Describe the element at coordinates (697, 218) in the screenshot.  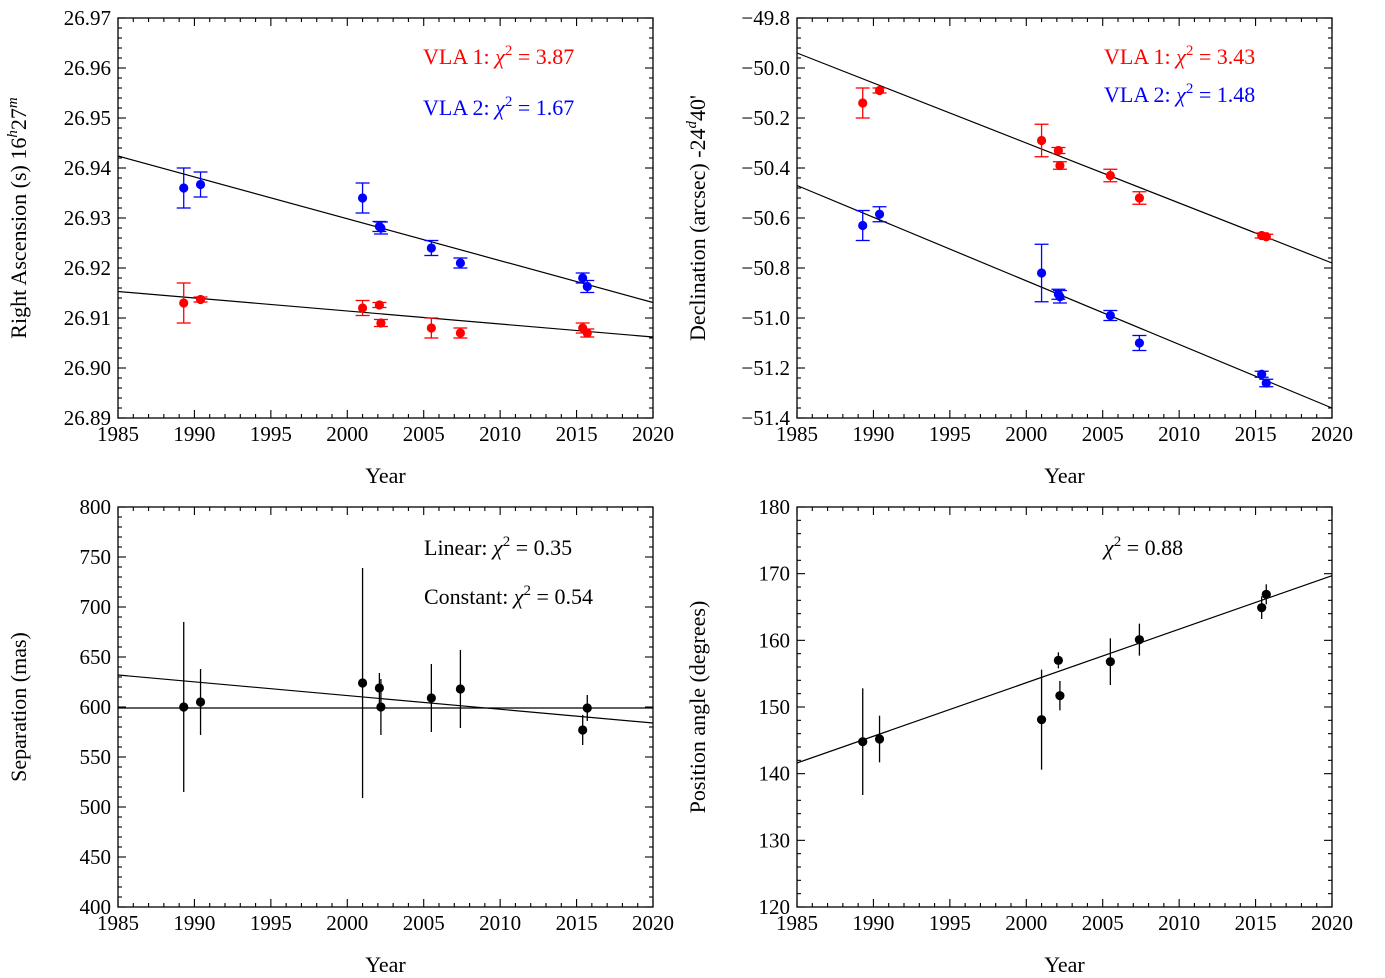
I see `y-axis-label: Declination (arcsec) -24d40'` at that location.